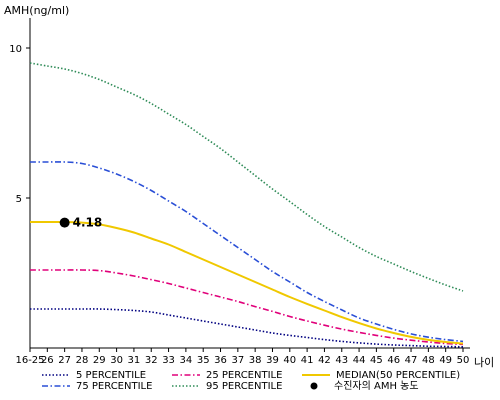 The height and width of the screenshot is (400, 500). I want to click on y-tick-label: 5, so click(19, 199).